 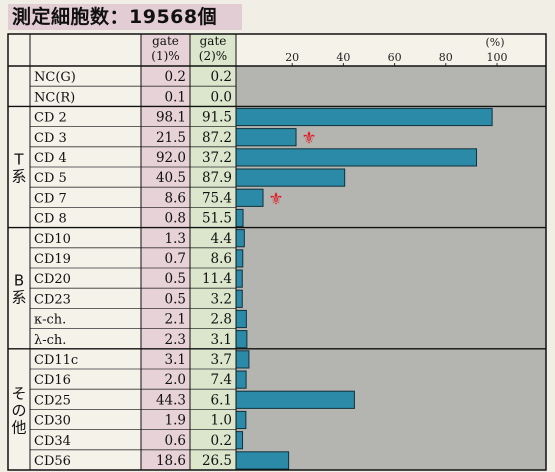 What do you see at coordinates (54, 97) in the screenshot?
I see `marker-name: NC(R)` at bounding box center [54, 97].